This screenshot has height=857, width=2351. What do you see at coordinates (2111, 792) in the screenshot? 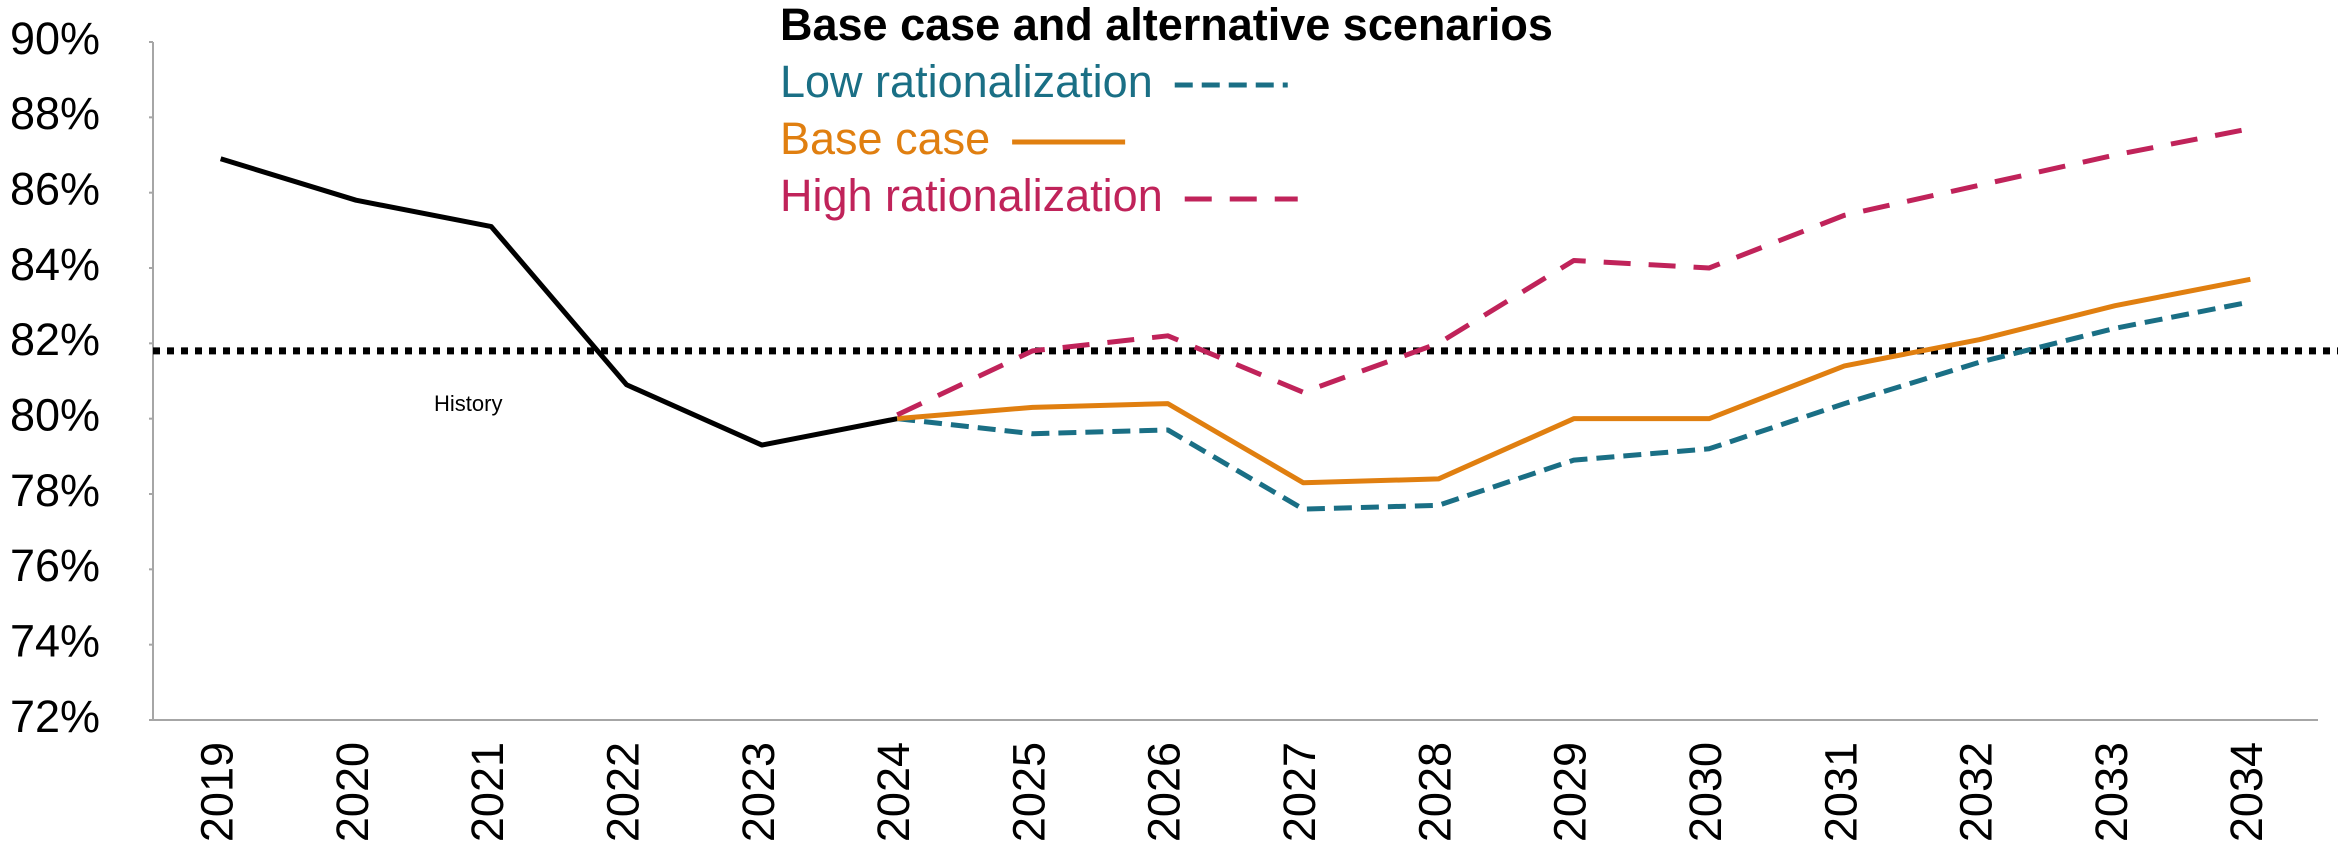
I see `x-tick-label: 2033` at bounding box center [2111, 792].